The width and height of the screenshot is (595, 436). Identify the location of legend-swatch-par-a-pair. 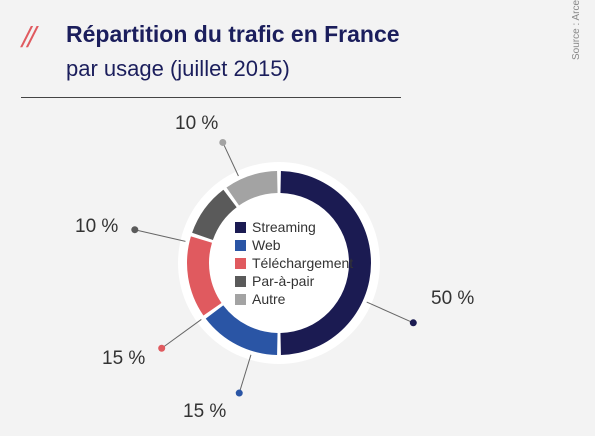
(240, 281).